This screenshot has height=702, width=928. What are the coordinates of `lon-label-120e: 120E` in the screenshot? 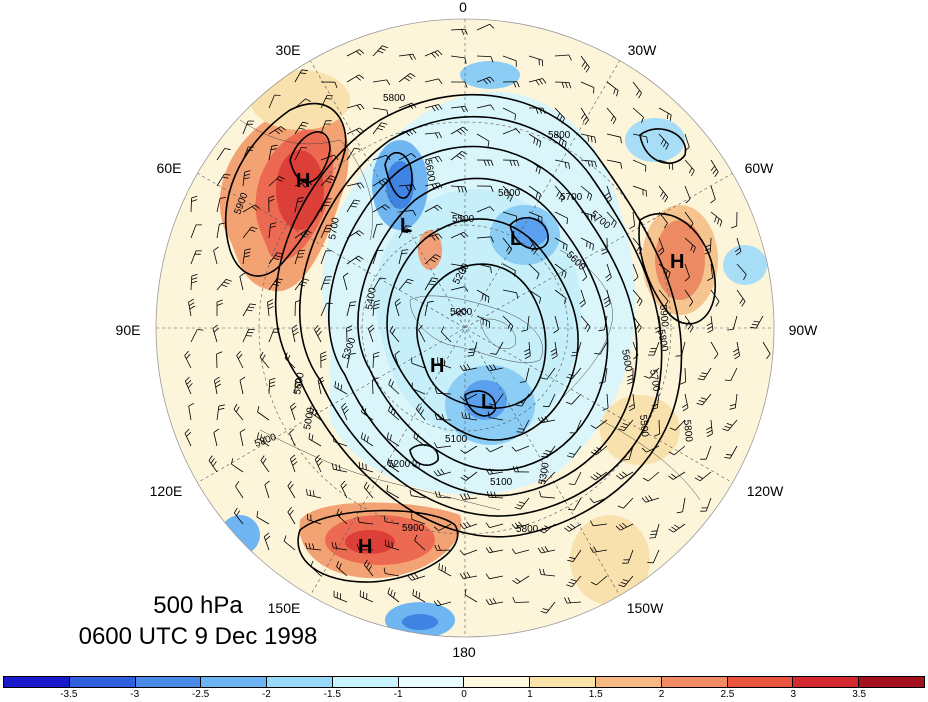 It's located at (166, 491).